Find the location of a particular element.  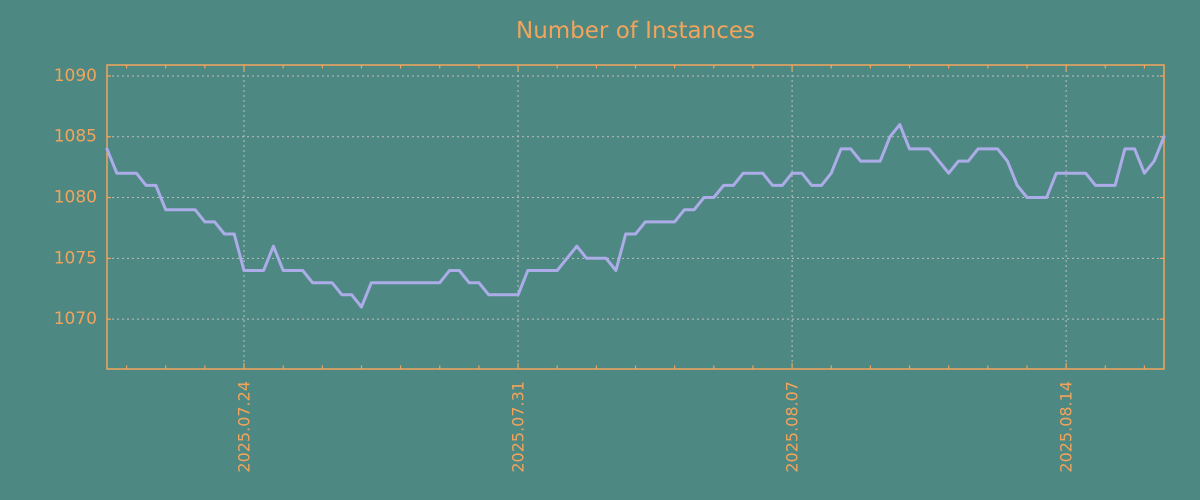

y-axis-labels: 1070 1075 1080 1085 1090 is located at coordinates (75, 197).